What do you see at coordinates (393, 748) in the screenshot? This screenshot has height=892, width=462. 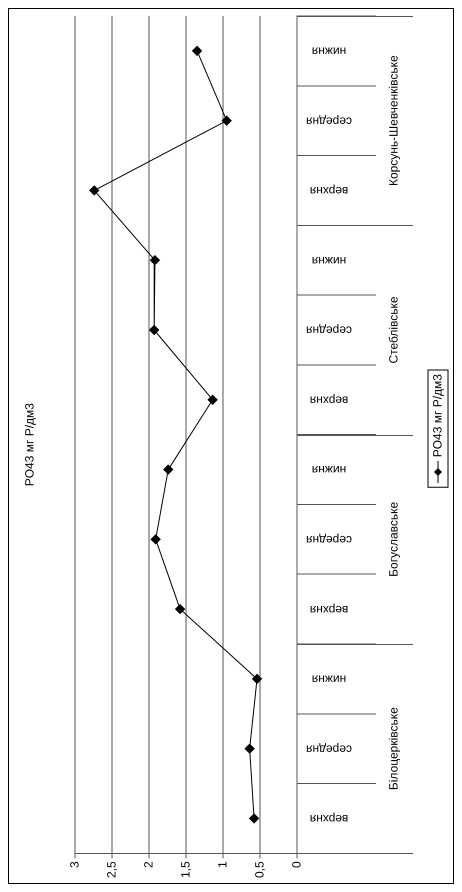 I see `text: Білоцерківське` at bounding box center [393, 748].